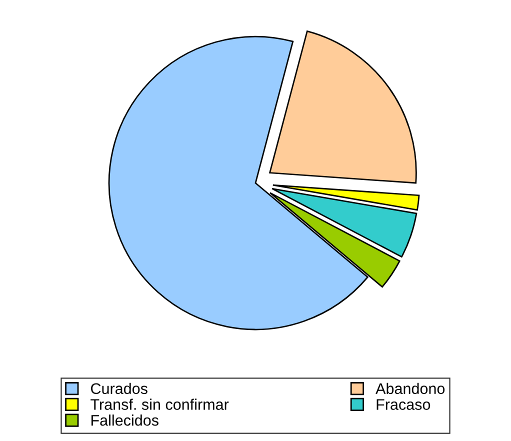 This screenshot has width=511, height=441. I want to click on legend-label: Curados, so click(119, 388).